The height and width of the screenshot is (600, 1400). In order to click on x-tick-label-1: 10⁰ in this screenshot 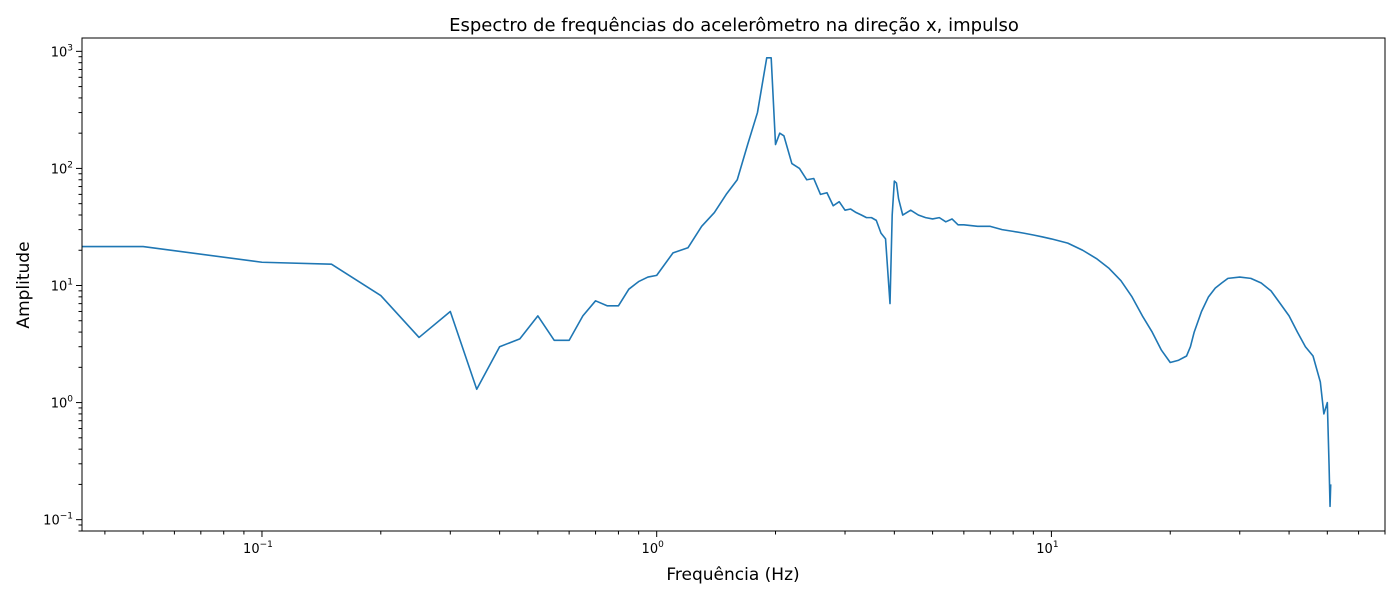, I will do `click(653, 548)`.